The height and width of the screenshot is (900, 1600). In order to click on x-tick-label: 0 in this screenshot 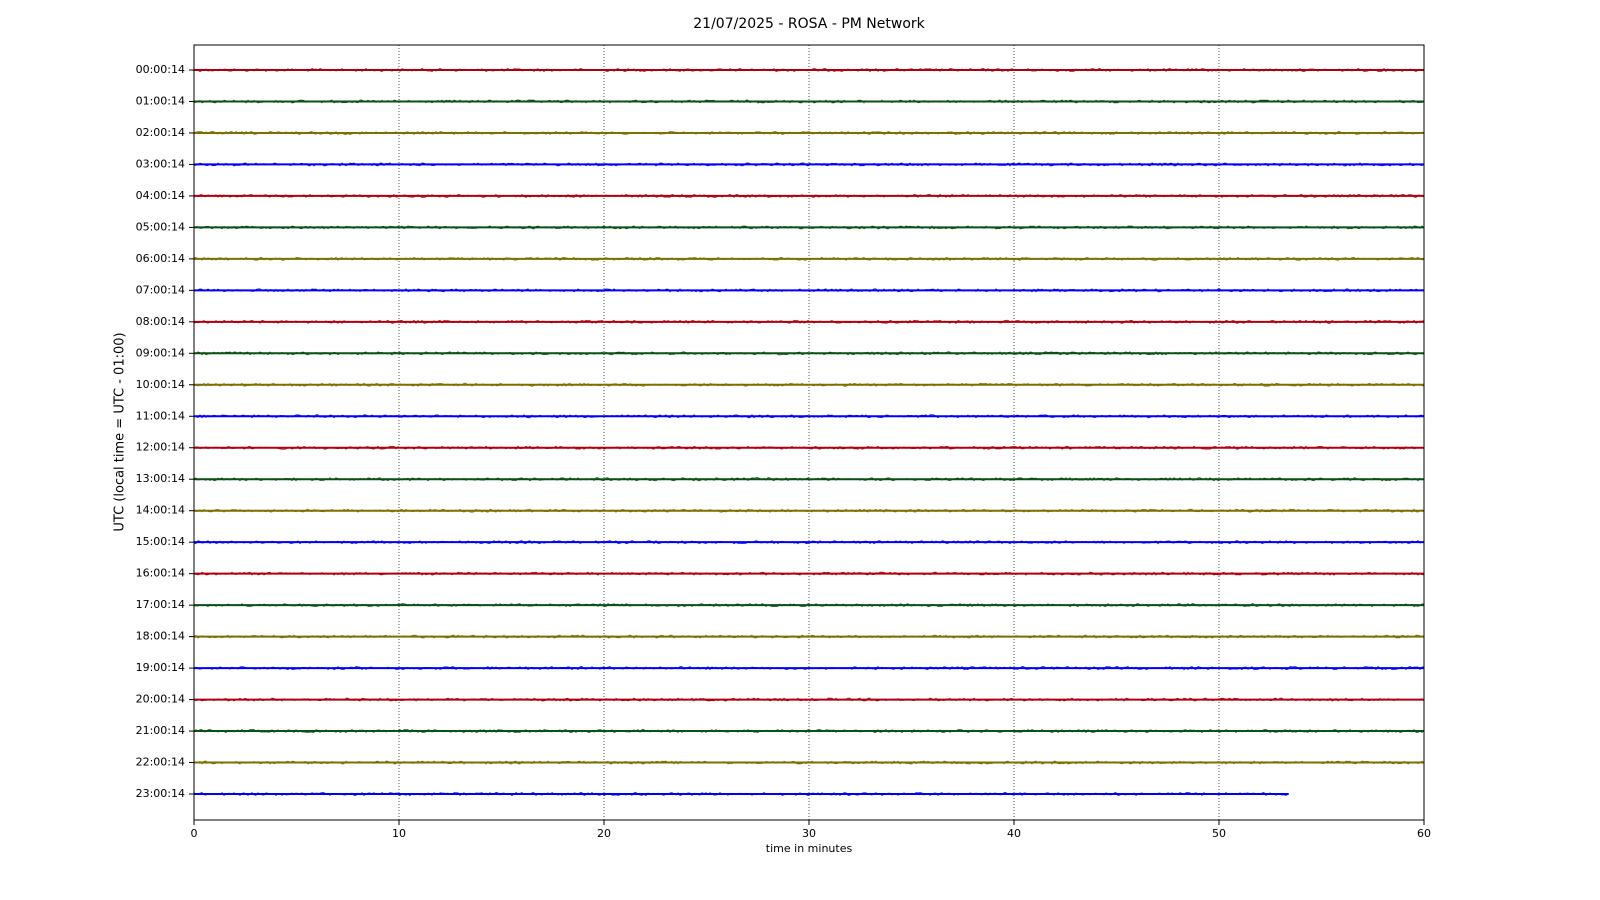, I will do `click(194, 833)`.